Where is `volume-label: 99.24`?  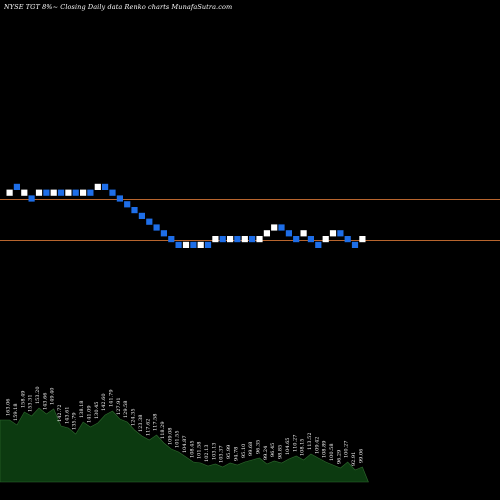 volume-label: 99.24 is located at coordinates (266, 453).